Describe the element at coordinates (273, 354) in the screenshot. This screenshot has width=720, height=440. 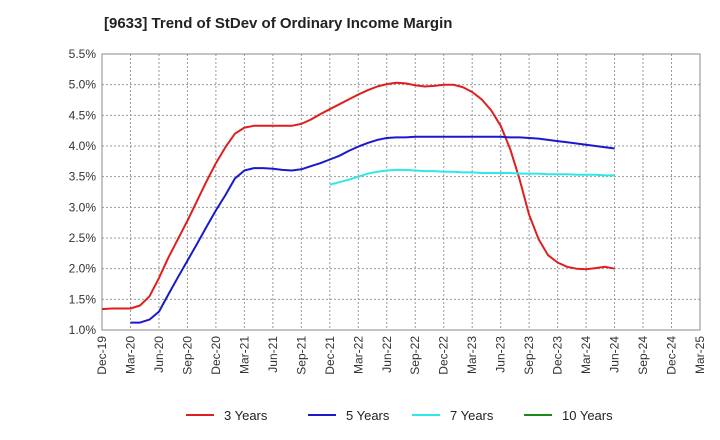
I see `x-tick-label: Jun-21` at that location.